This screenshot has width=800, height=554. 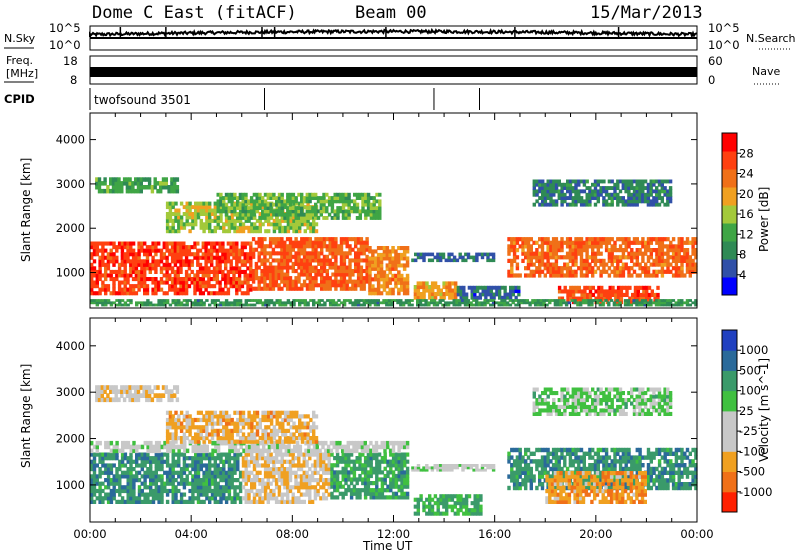 What do you see at coordinates (646, 13) in the screenshot?
I see `date-title: 15/Mar/2013` at bounding box center [646, 13].